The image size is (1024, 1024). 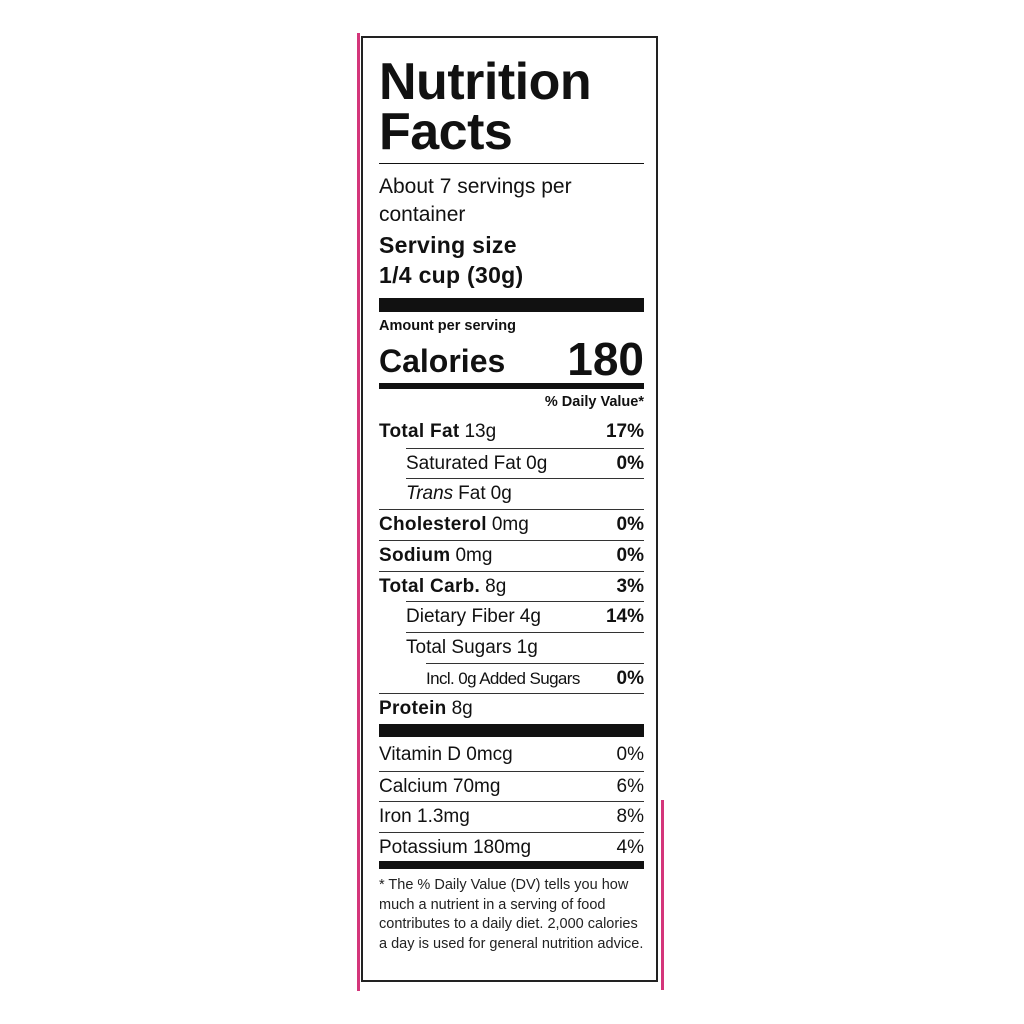 I want to click on serving-size: Serving size 1/4 cup (30g), so click(x=511, y=260).